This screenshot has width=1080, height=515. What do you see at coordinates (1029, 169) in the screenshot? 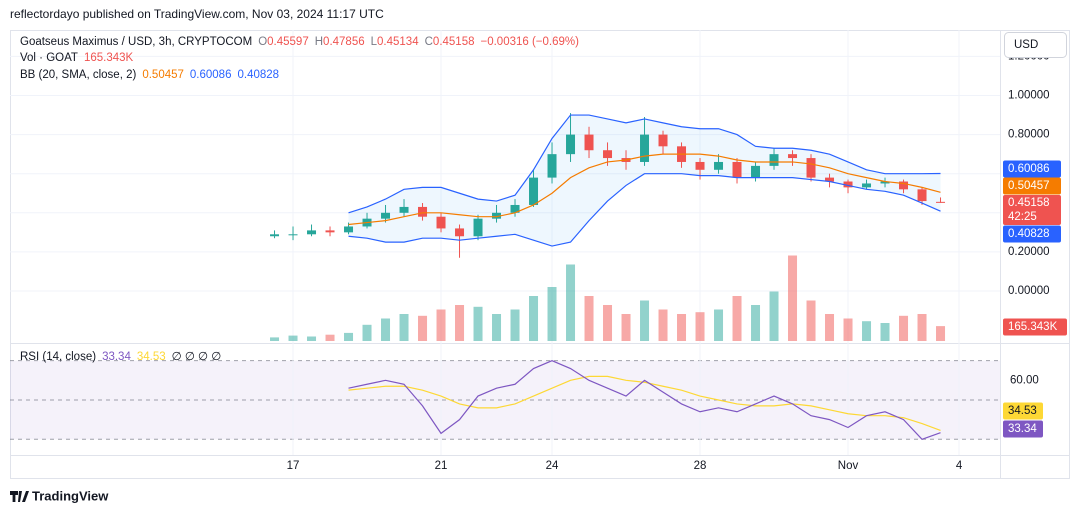
I see `badge-label: 0.60086` at bounding box center [1029, 169].